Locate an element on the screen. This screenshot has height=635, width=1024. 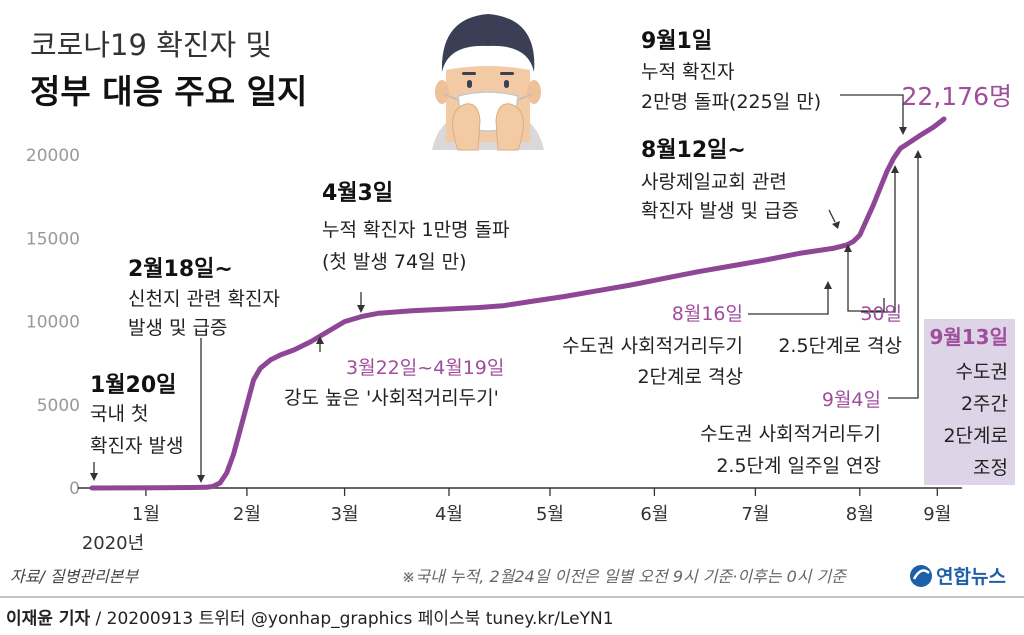
annotation-sep13-line3: 2단계로 is located at coordinates (975, 436).